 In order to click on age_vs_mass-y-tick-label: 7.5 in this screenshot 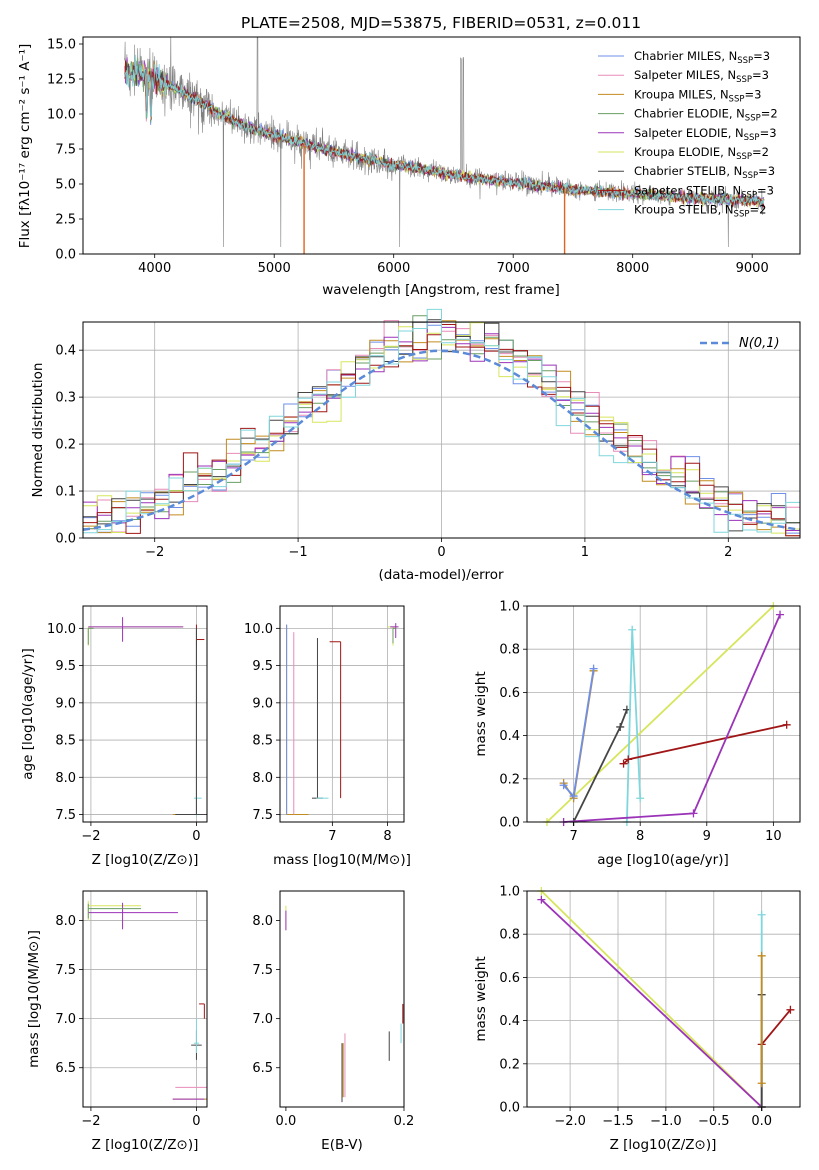, I will do `click(262, 815)`.